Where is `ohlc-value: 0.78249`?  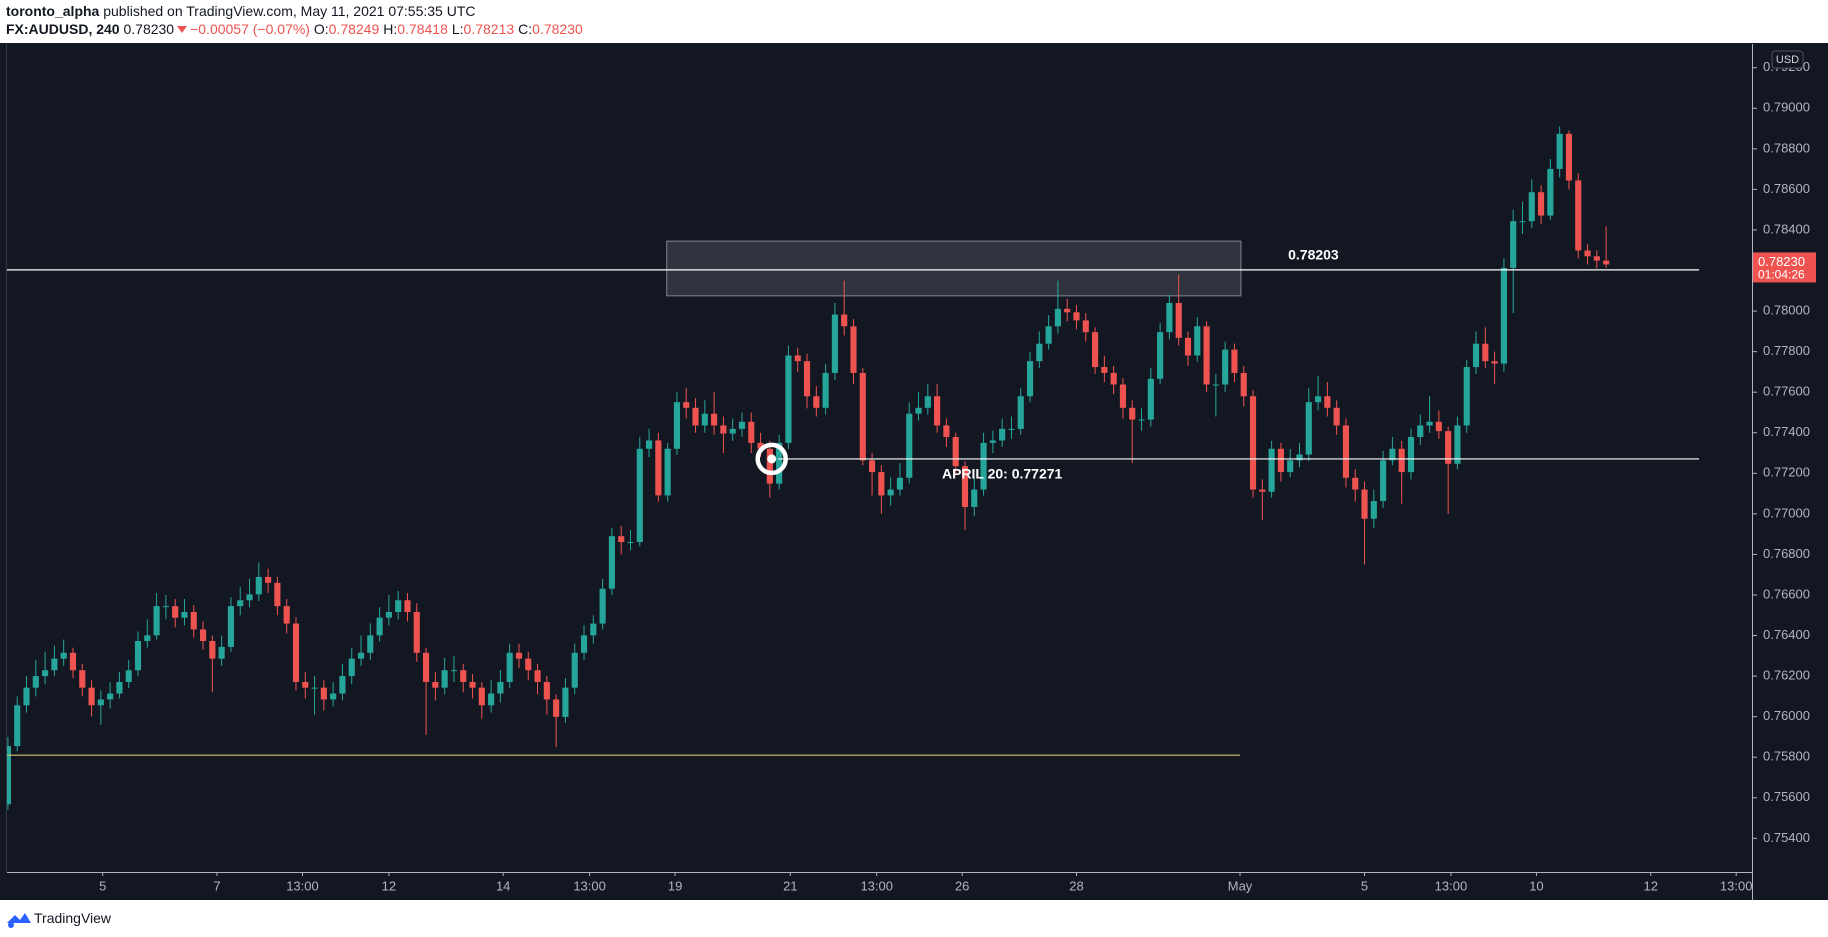
ohlc-value: 0.78249 is located at coordinates (354, 29).